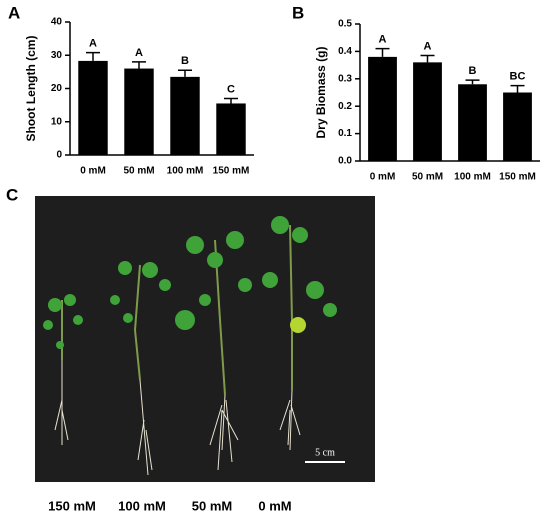  I want to click on significance-letter: BC, so click(518, 77).